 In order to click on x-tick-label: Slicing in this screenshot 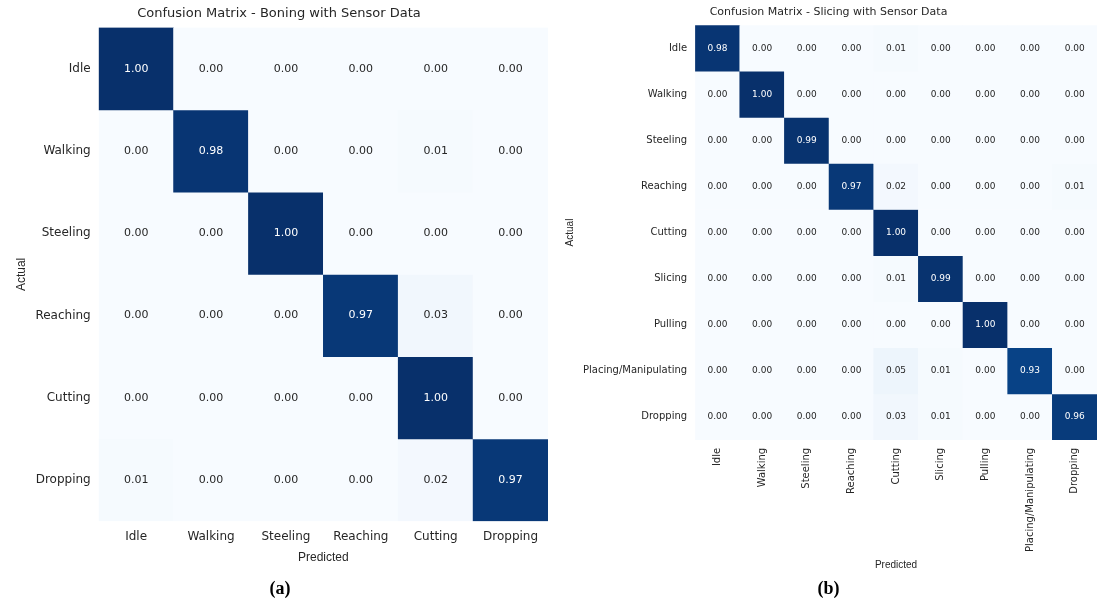, I will do `click(940, 464)`.